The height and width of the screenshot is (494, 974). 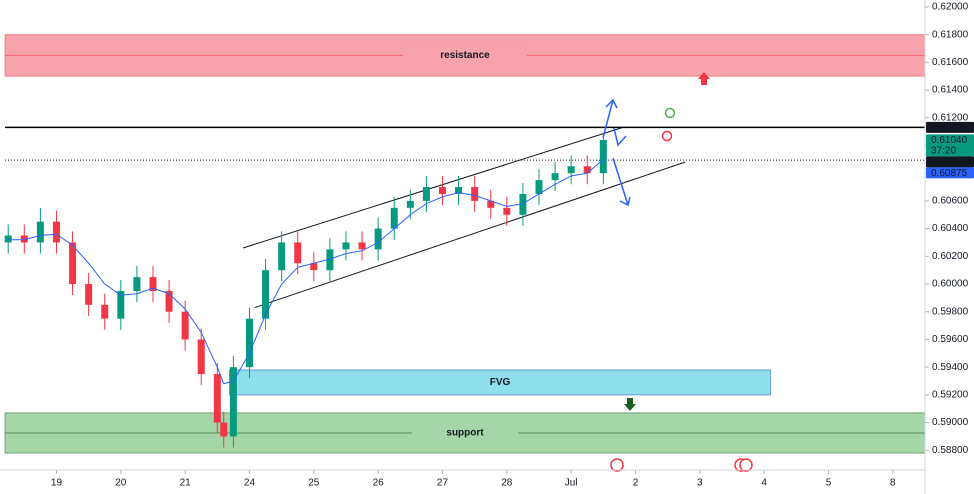 What do you see at coordinates (950, 395) in the screenshot?
I see `y-tick-label: 0.59200` at bounding box center [950, 395].